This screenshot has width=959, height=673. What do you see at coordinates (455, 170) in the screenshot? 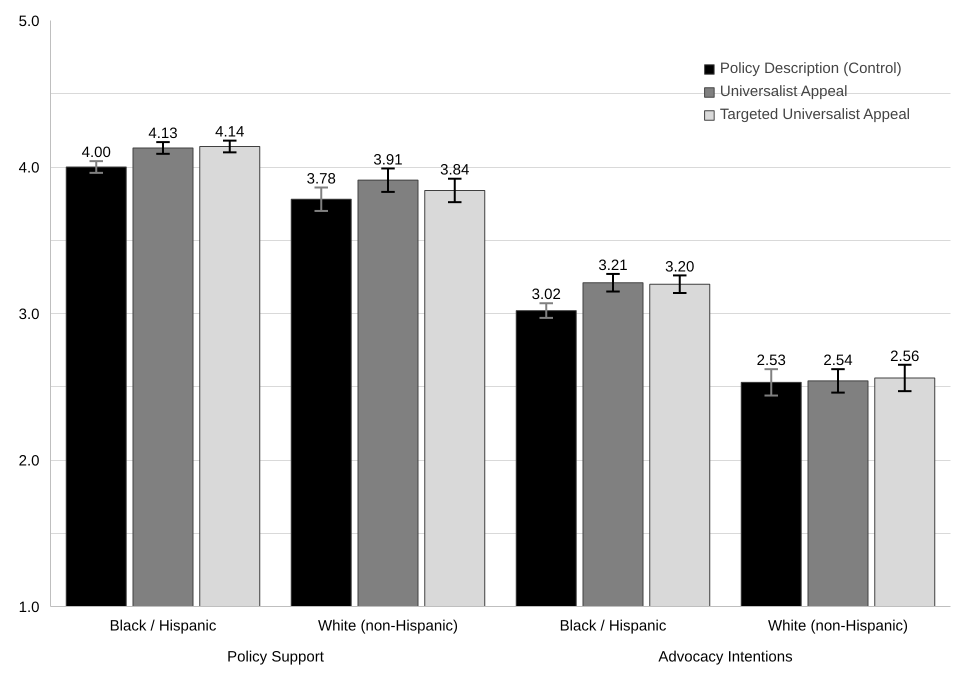
I see `data-label: 3.84` at bounding box center [455, 170].